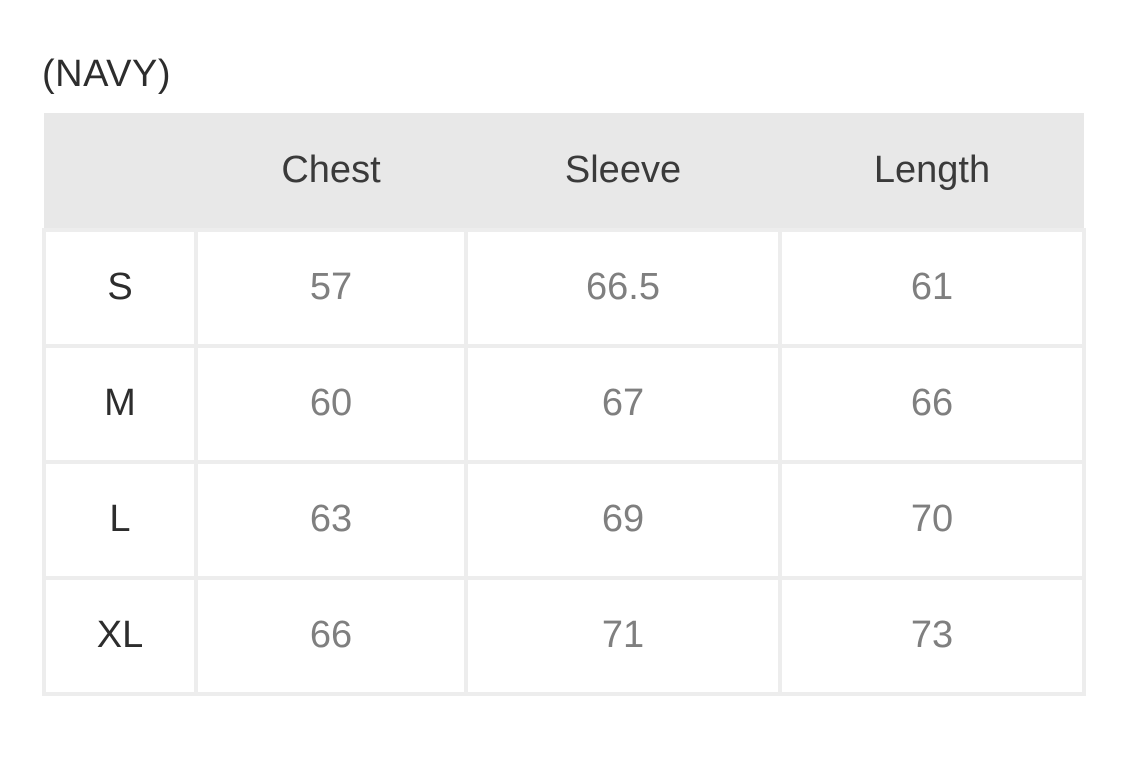 This screenshot has width=1125, height=781. I want to click on size-label: M, so click(120, 403).